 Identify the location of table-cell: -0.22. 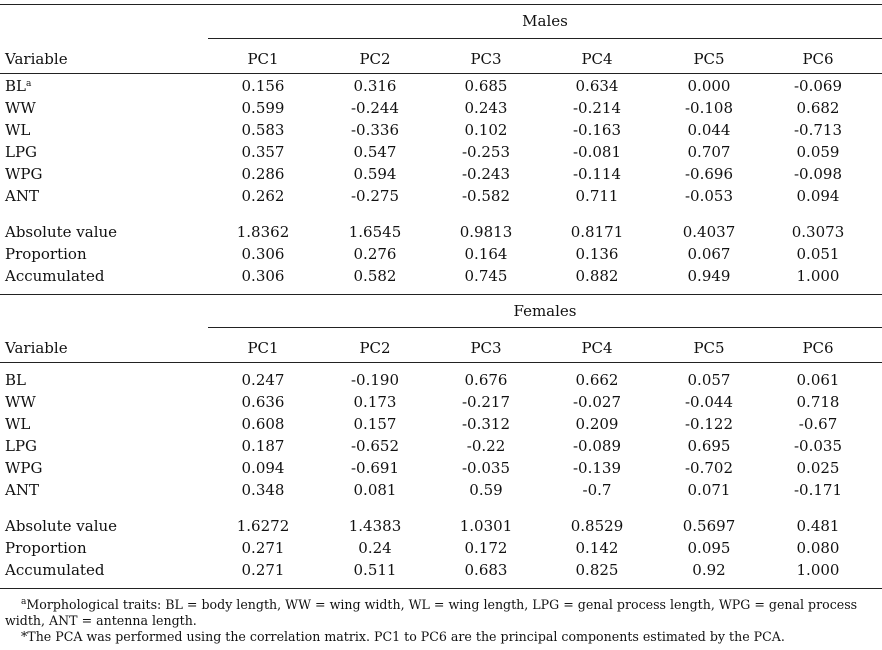
(486, 446).